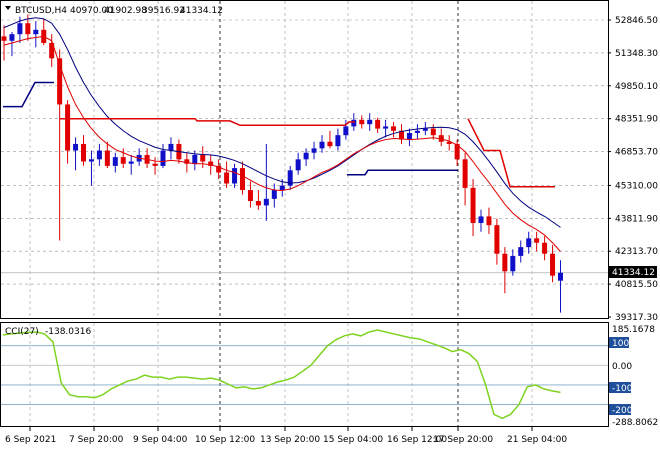 The image size is (660, 450). What do you see at coordinates (160, 440) in the screenshot?
I see `time-tick-label: 9 Sep 04:00` at bounding box center [160, 440].